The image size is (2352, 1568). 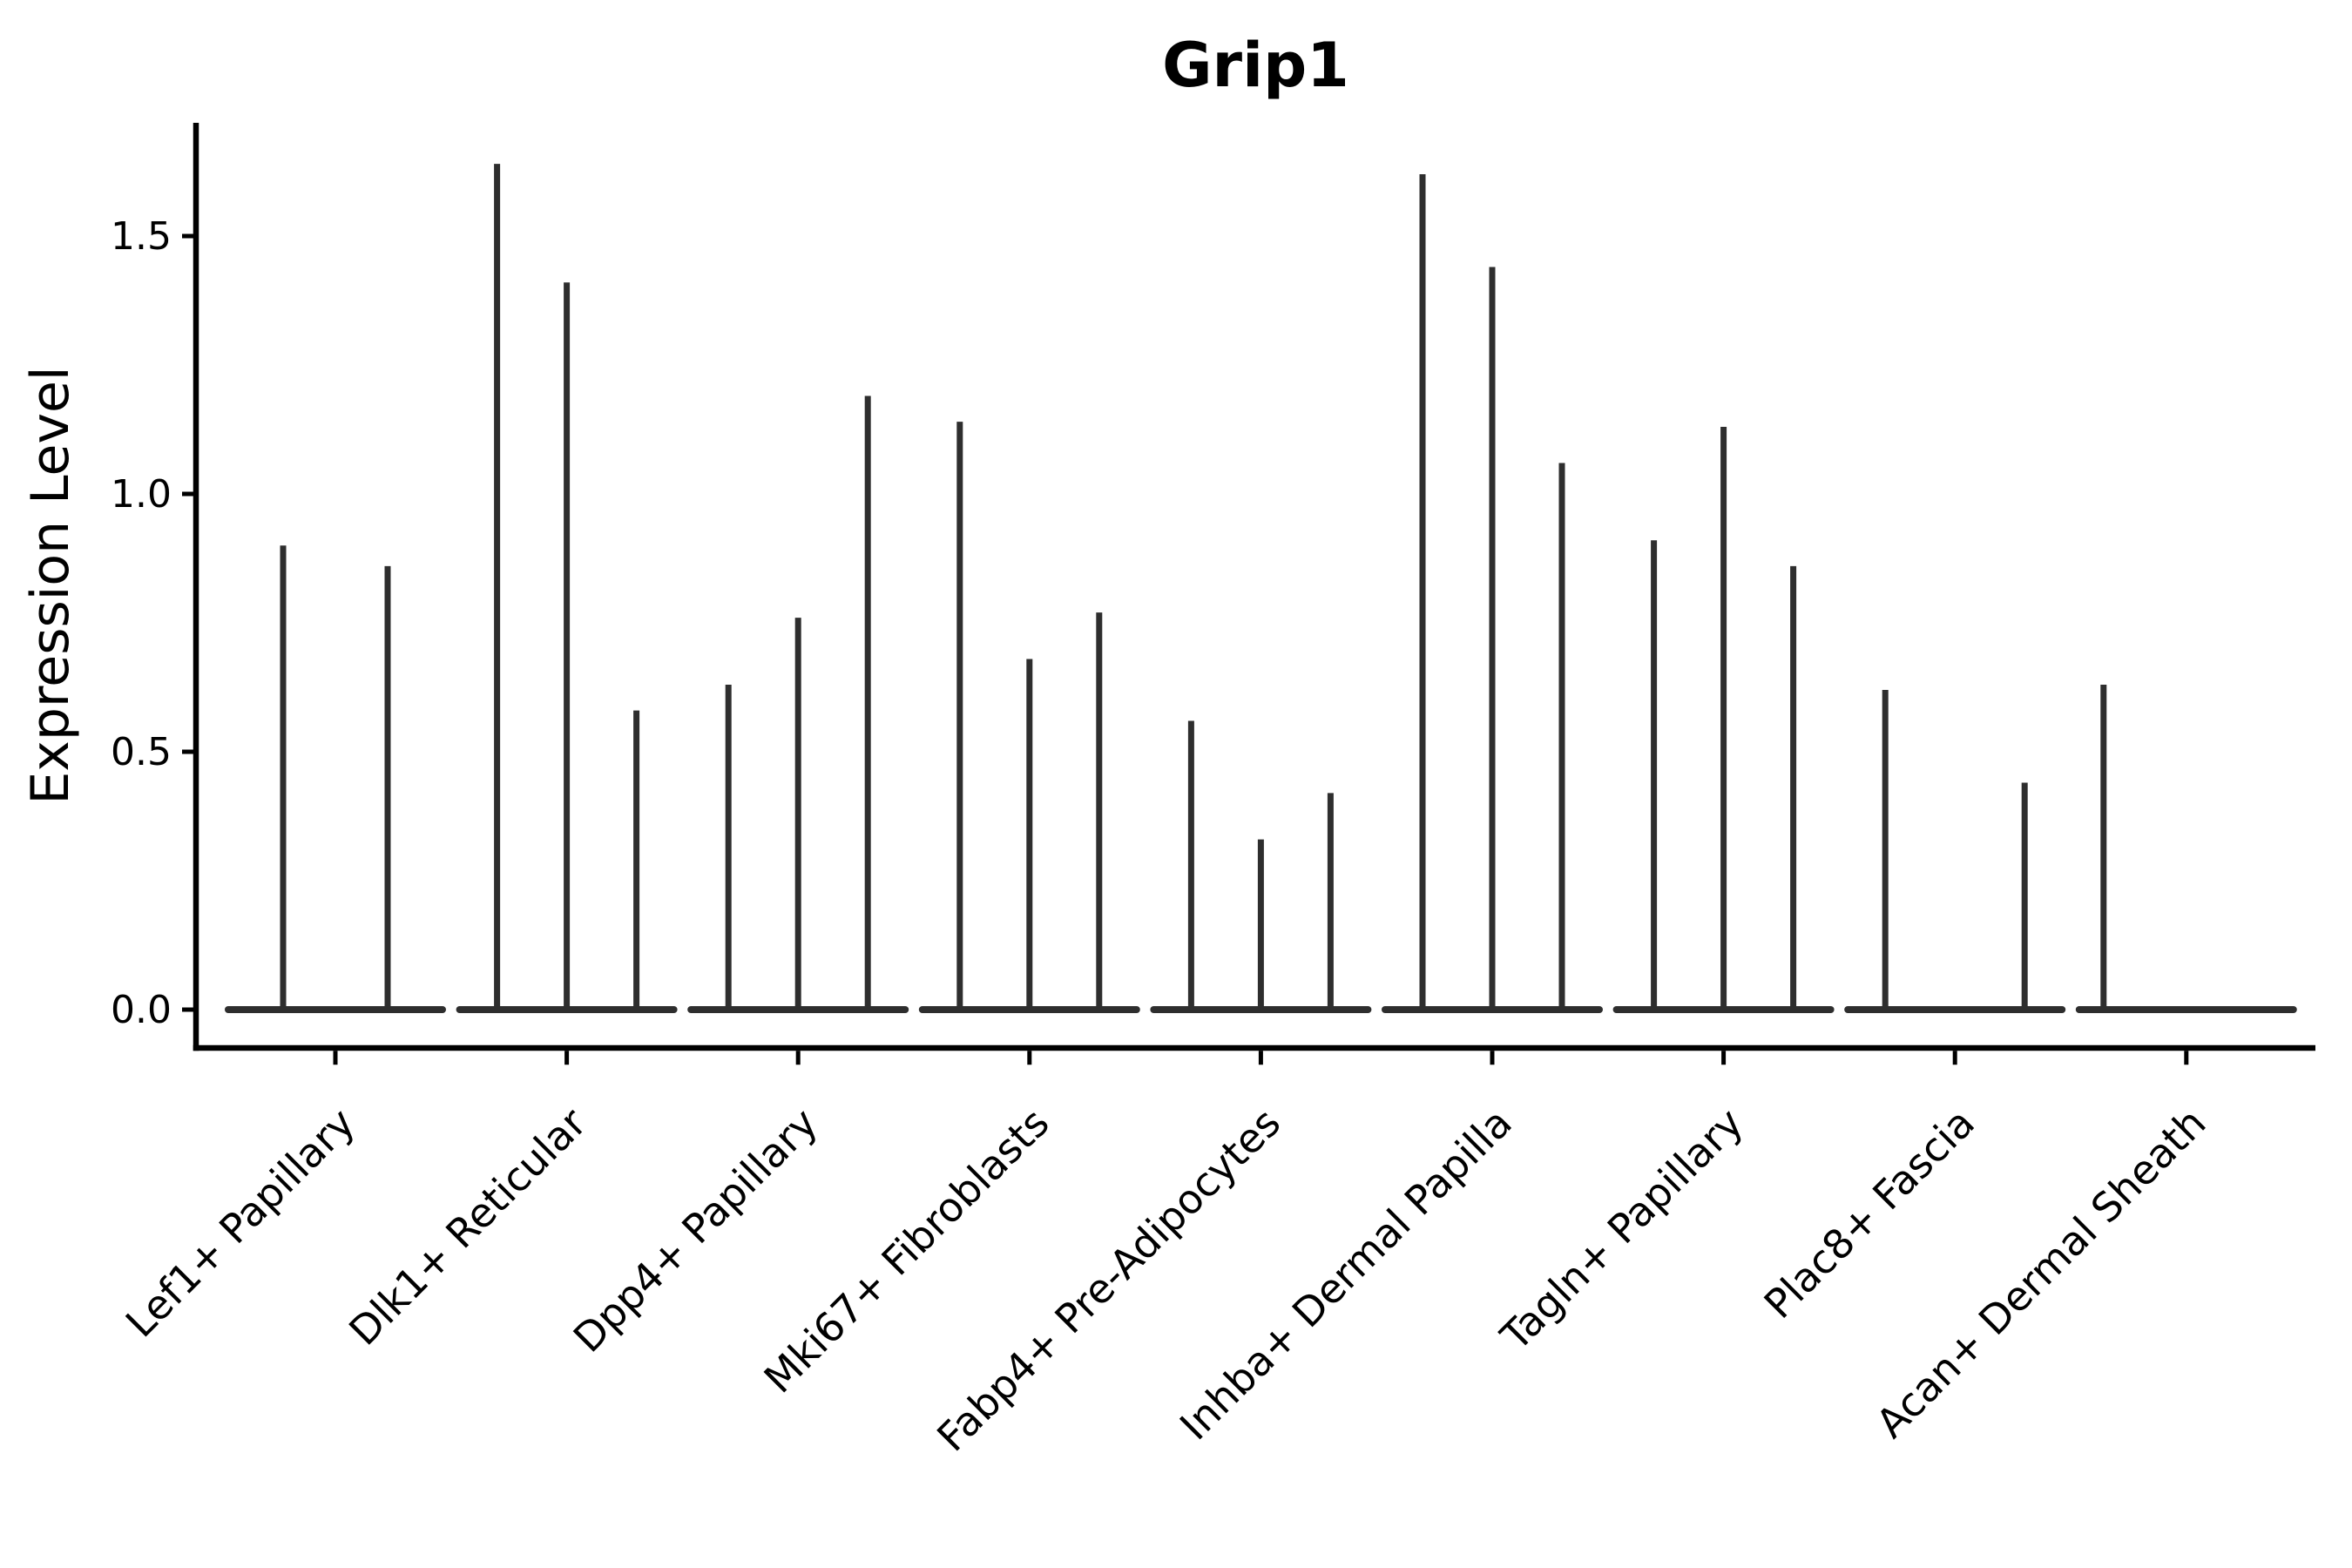 What do you see at coordinates (1255, 66) in the screenshot?
I see `chart-title: Grip1` at bounding box center [1255, 66].